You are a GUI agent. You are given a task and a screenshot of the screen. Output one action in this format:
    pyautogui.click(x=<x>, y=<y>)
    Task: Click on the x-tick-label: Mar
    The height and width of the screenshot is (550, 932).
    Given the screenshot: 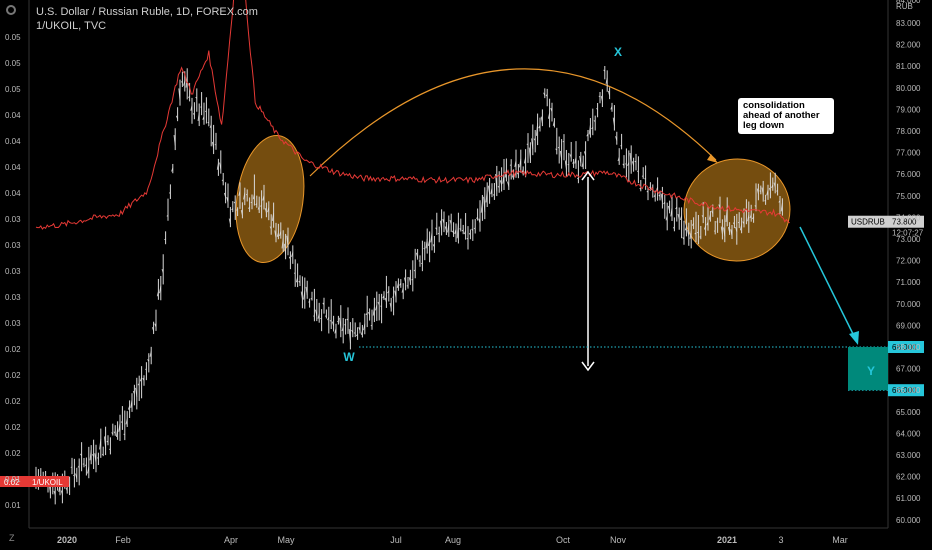 What is the action you would take?
    pyautogui.click(x=840, y=540)
    